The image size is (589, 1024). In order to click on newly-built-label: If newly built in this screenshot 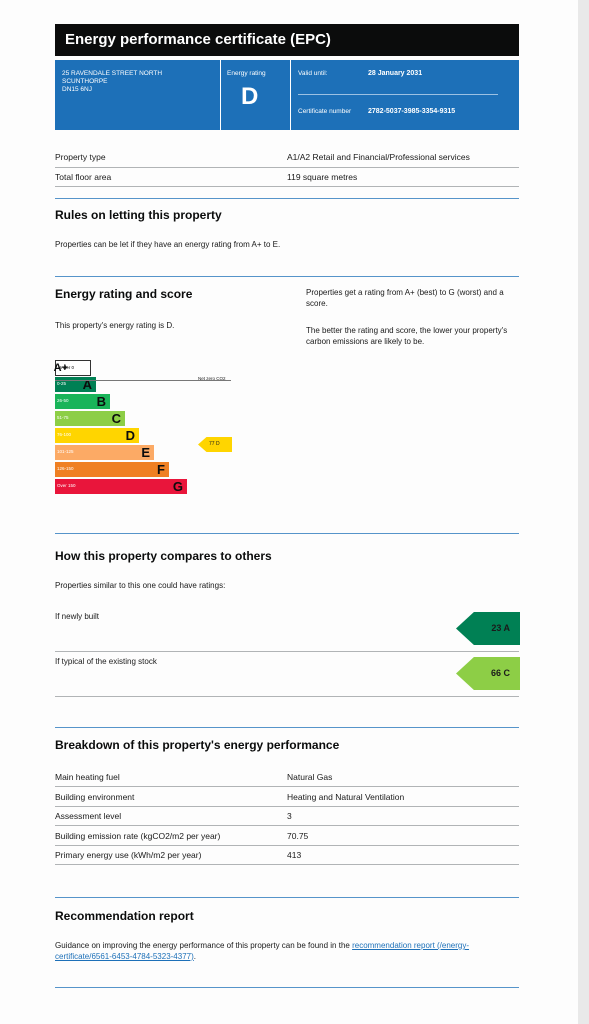, I will do `click(77, 616)`.